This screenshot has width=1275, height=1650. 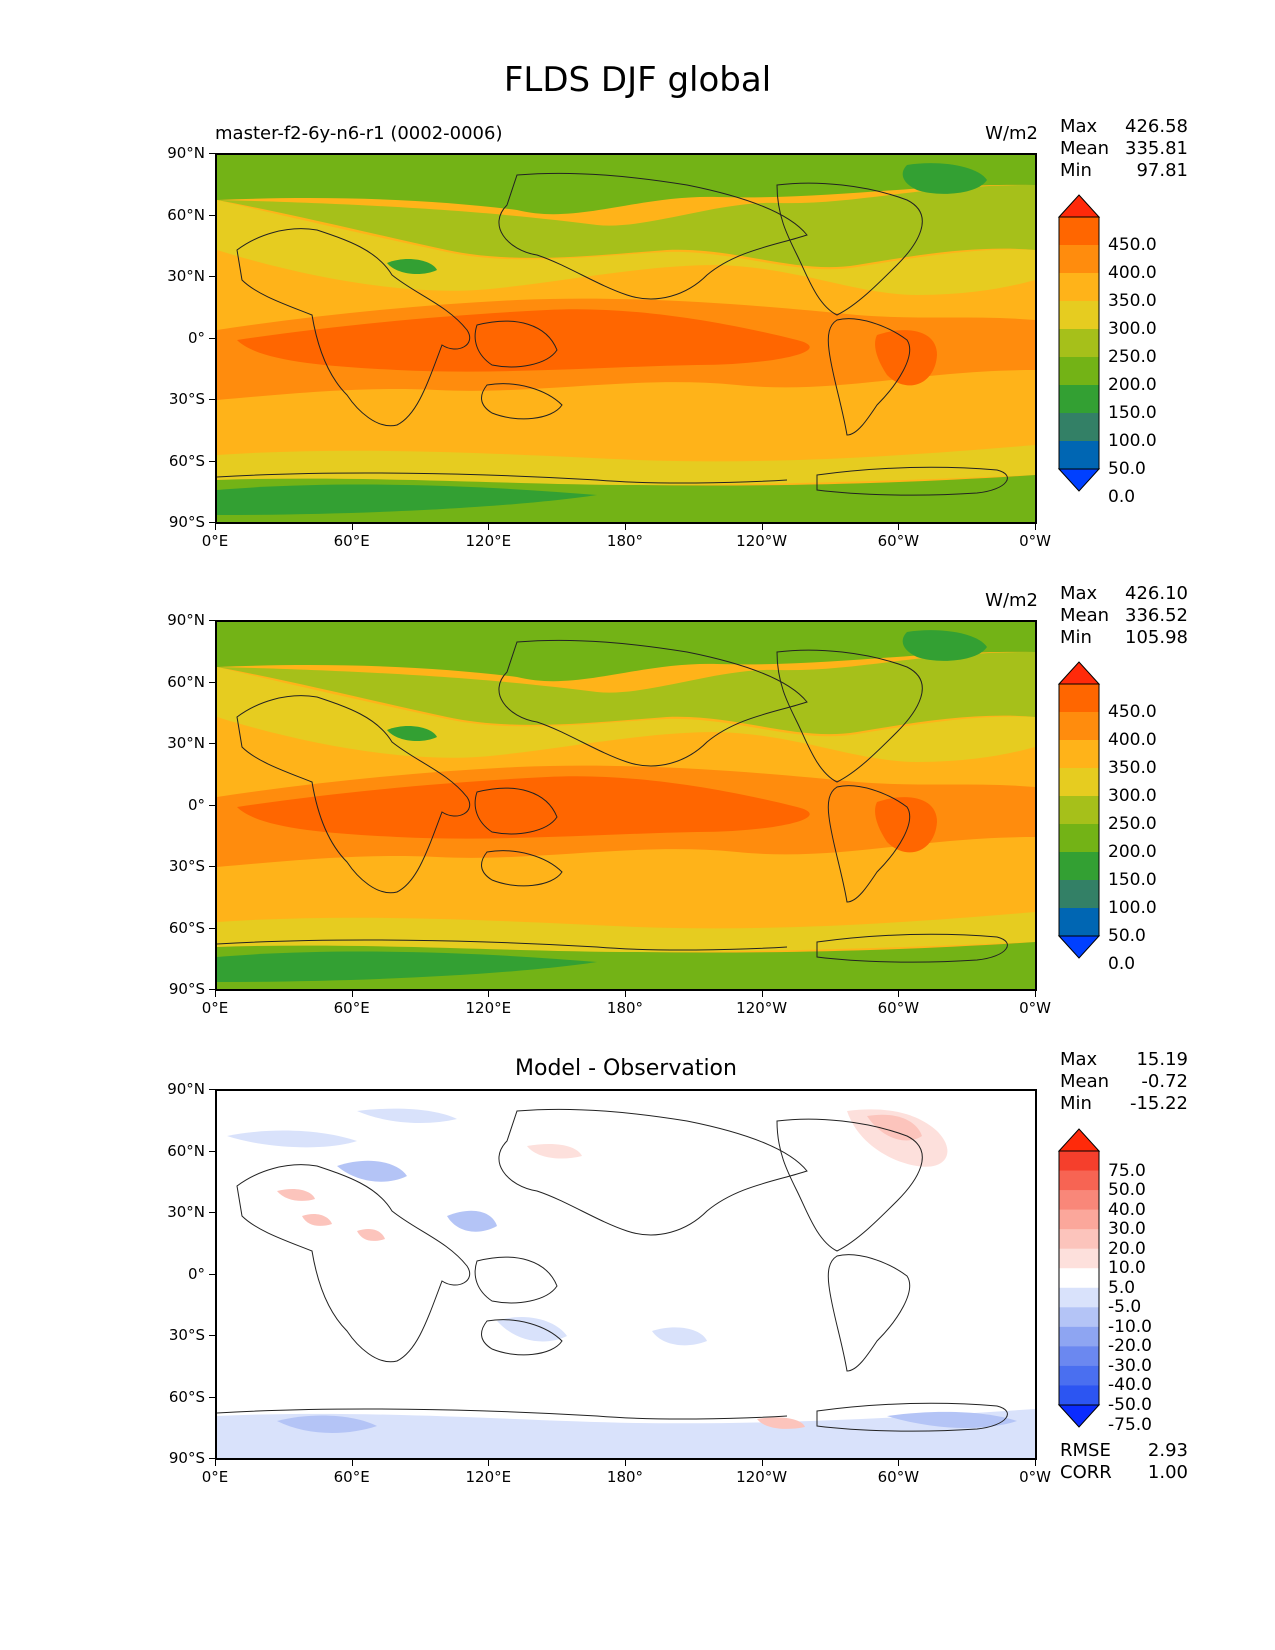 What do you see at coordinates (1156, 126) in the screenshot?
I see `stat-value: 426.58` at bounding box center [1156, 126].